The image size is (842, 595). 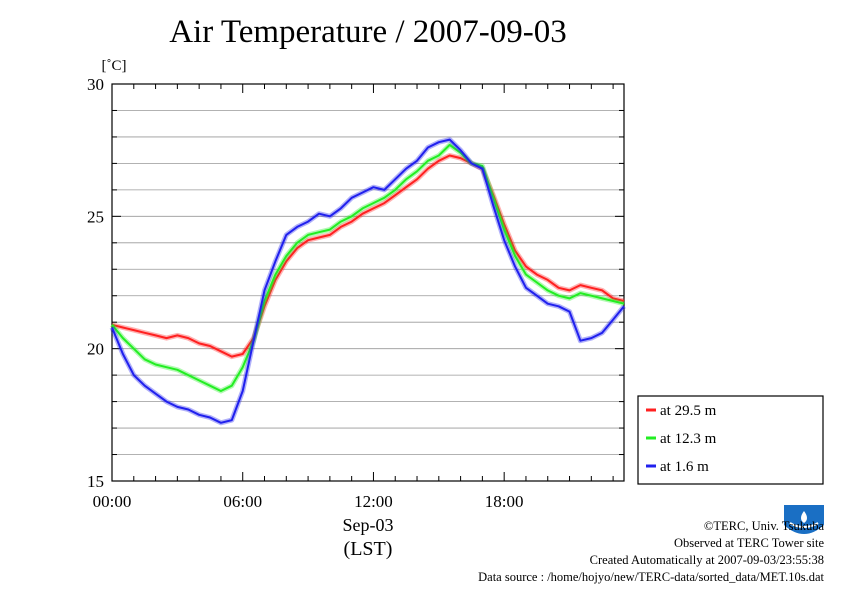 What do you see at coordinates (114, 66) in the screenshot?
I see `y-axis-unit-label: [˚C]` at bounding box center [114, 66].